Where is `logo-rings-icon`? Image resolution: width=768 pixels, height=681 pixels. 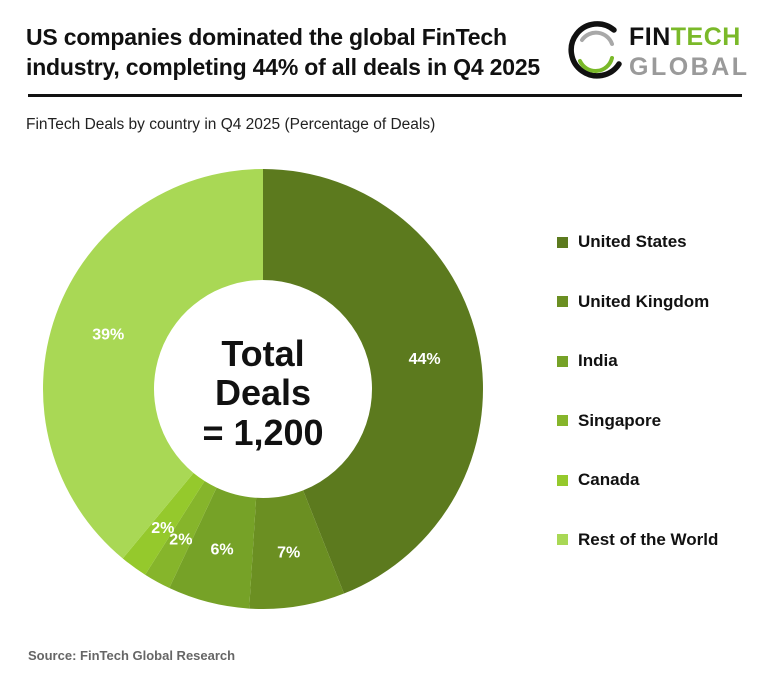
logo-rings-icon is located at coordinates (595, 50).